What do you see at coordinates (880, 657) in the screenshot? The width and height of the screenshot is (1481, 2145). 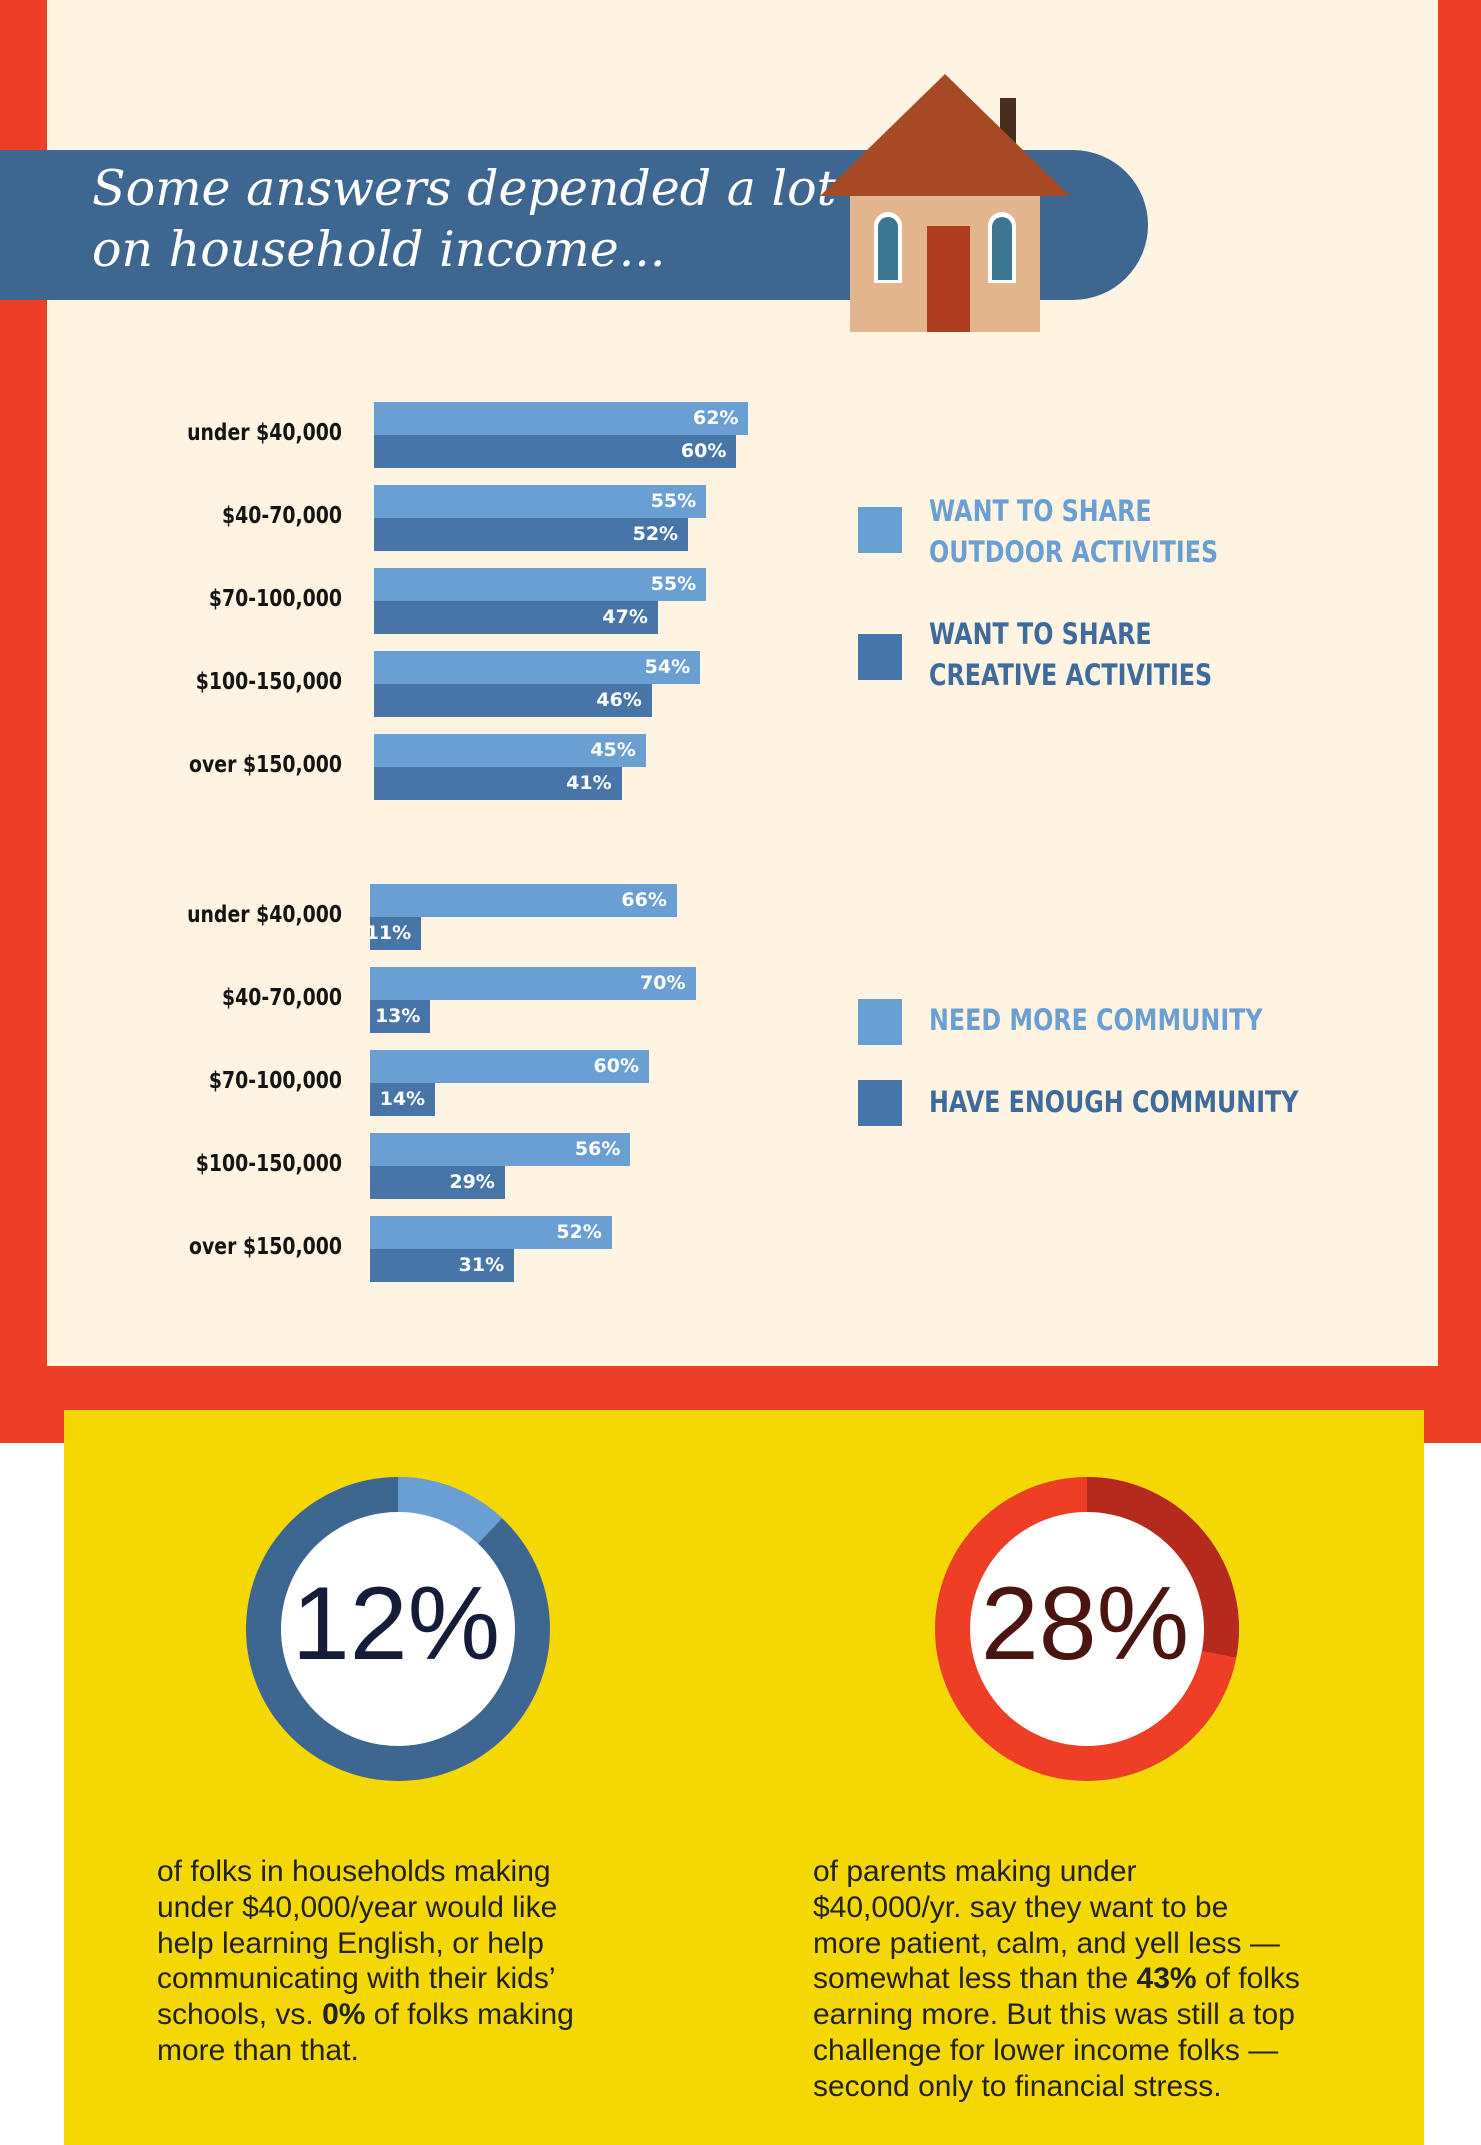 I see `legend-swatch-creative` at bounding box center [880, 657].